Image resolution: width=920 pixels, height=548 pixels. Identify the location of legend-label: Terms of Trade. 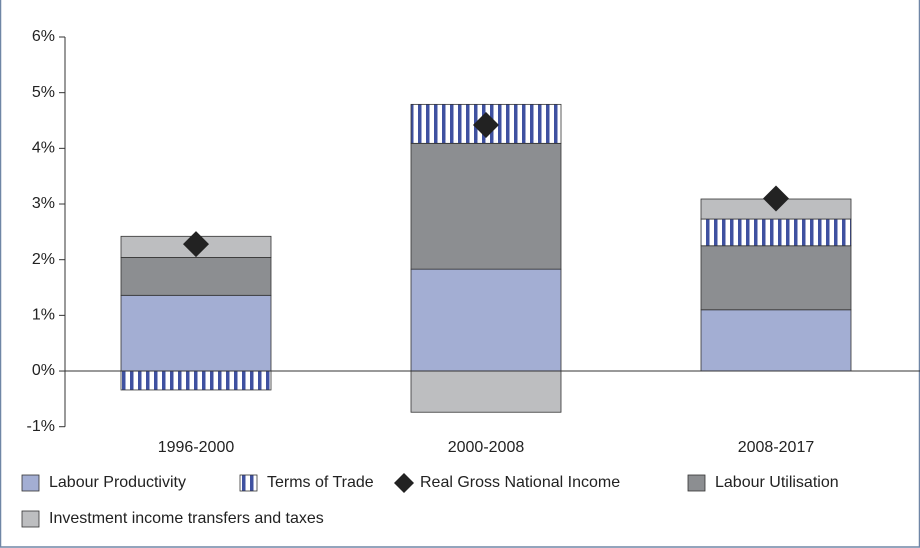
(320, 482).